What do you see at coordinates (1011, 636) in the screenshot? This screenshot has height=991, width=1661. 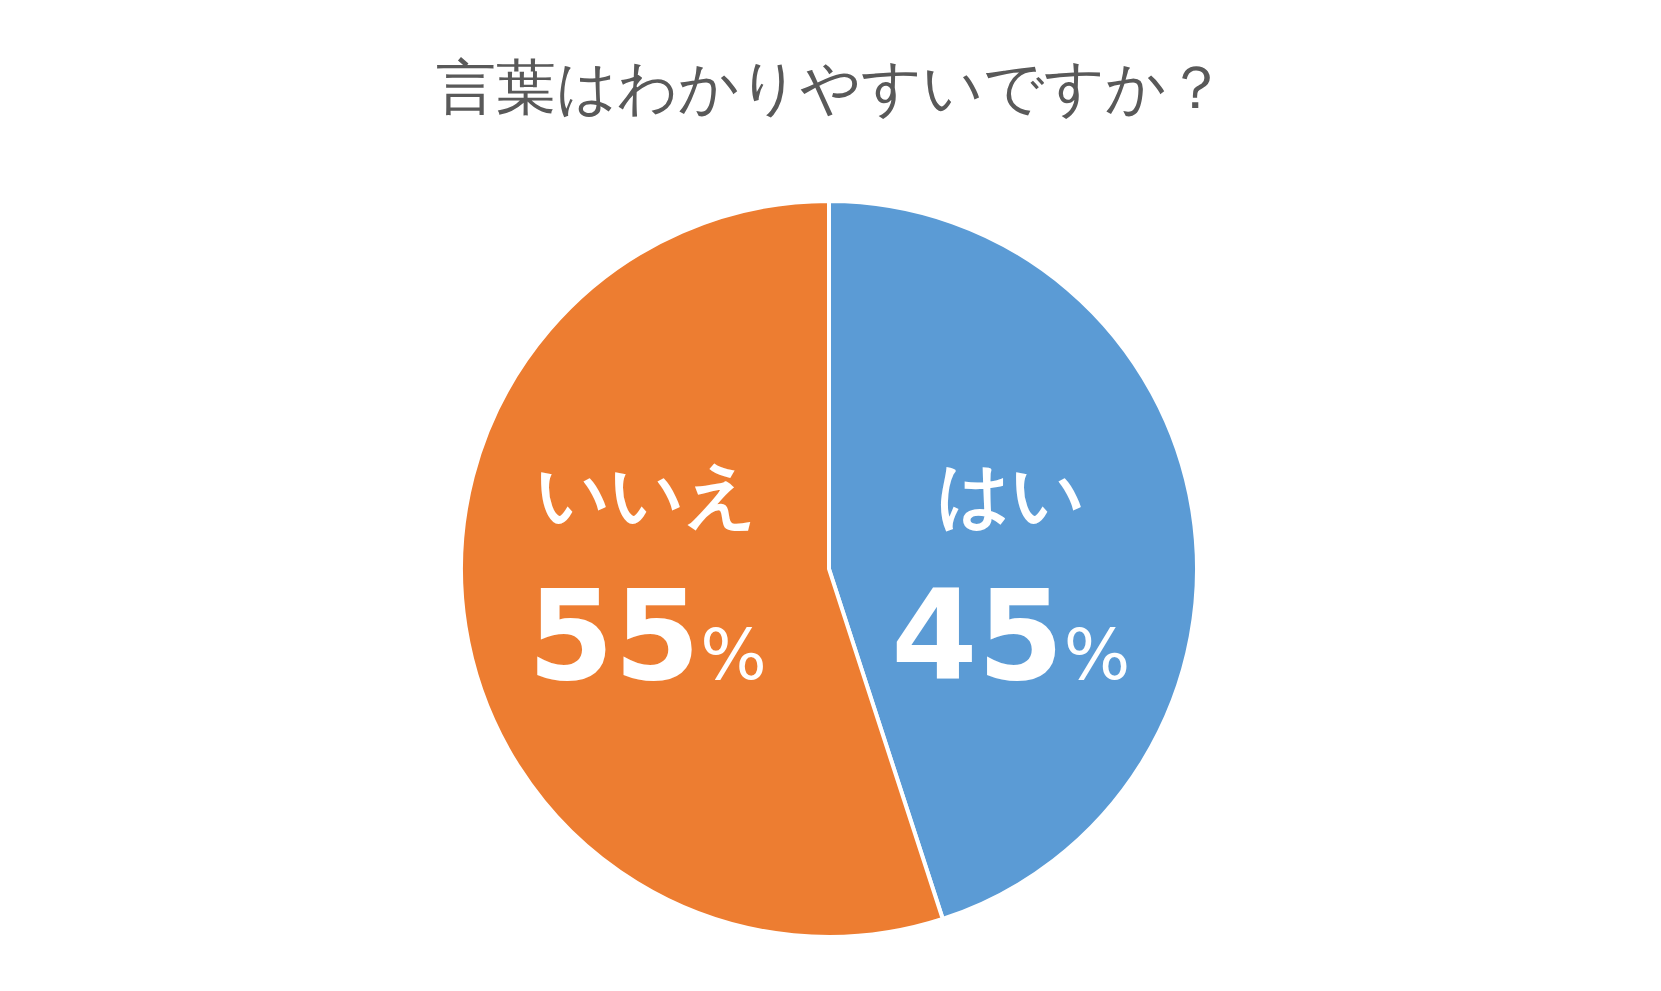 I see `data-label: 45%` at bounding box center [1011, 636].